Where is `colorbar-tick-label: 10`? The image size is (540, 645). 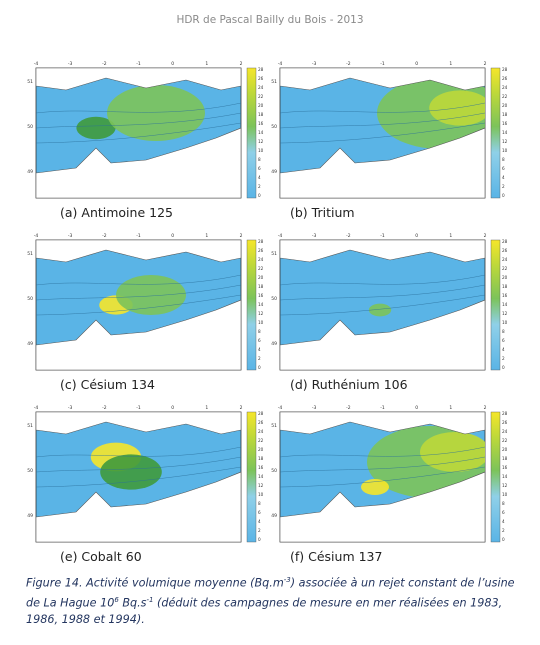 colorbar-tick-label: 10 is located at coordinates (505, 322).